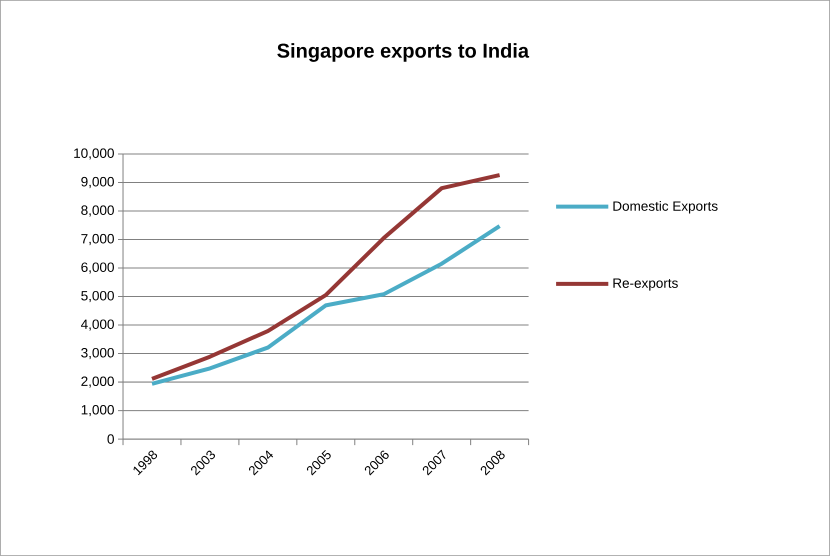 The height and width of the screenshot is (556, 830). Describe the element at coordinates (97, 268) in the screenshot. I see `y-tick-label: 6,000` at that location.